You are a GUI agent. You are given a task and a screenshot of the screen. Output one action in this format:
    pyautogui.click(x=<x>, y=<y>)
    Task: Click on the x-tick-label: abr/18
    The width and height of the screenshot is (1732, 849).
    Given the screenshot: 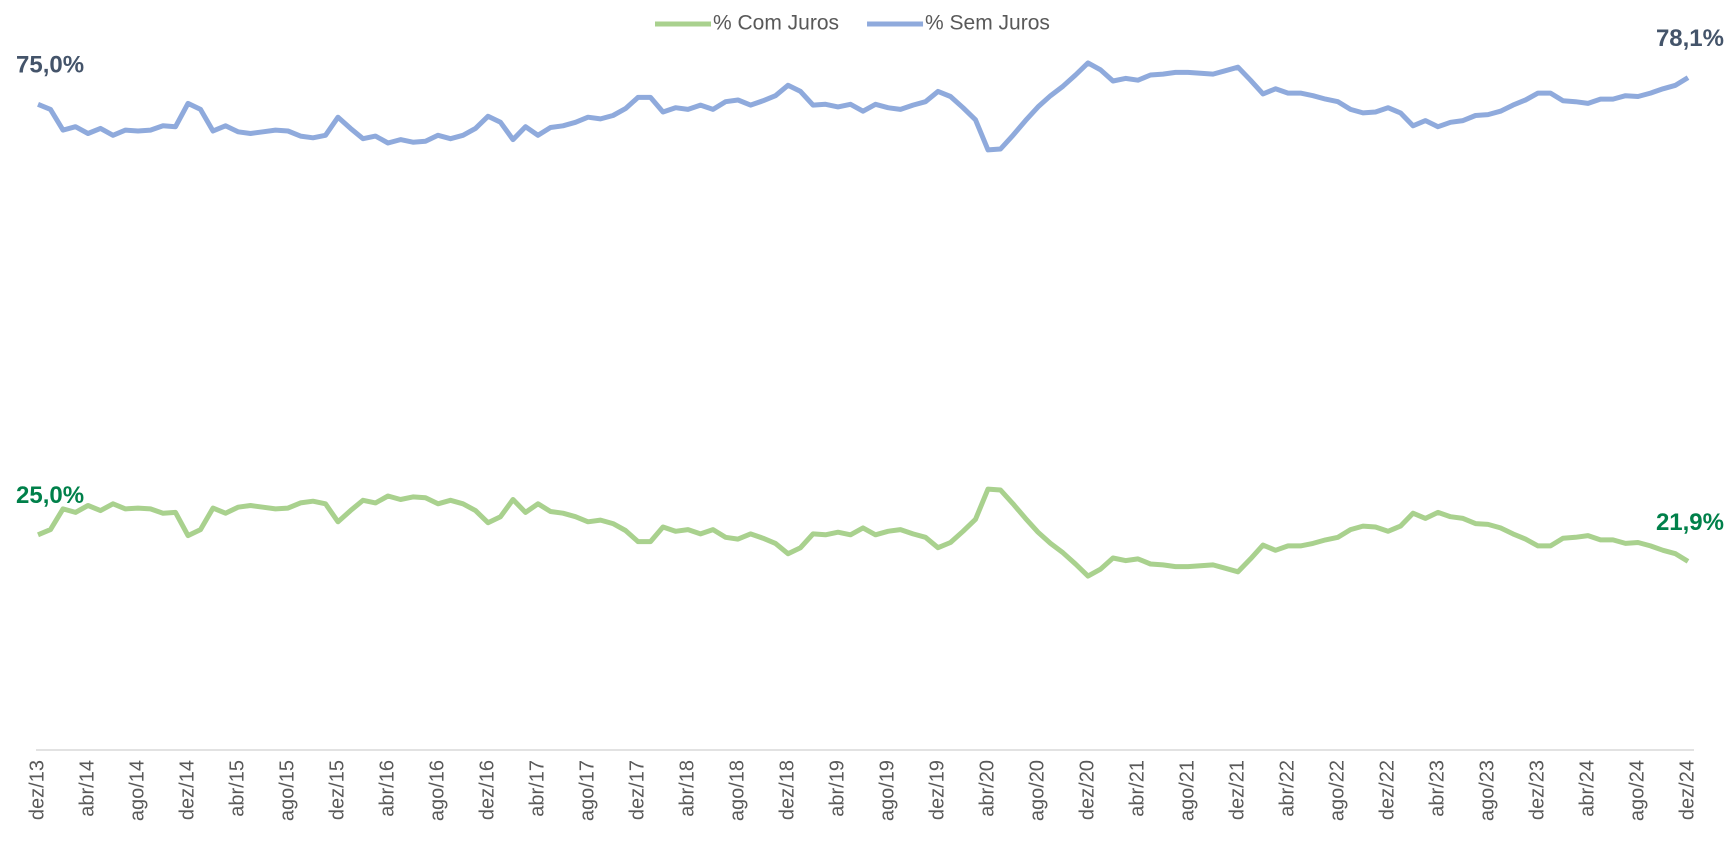 What is the action you would take?
    pyautogui.click(x=687, y=788)
    